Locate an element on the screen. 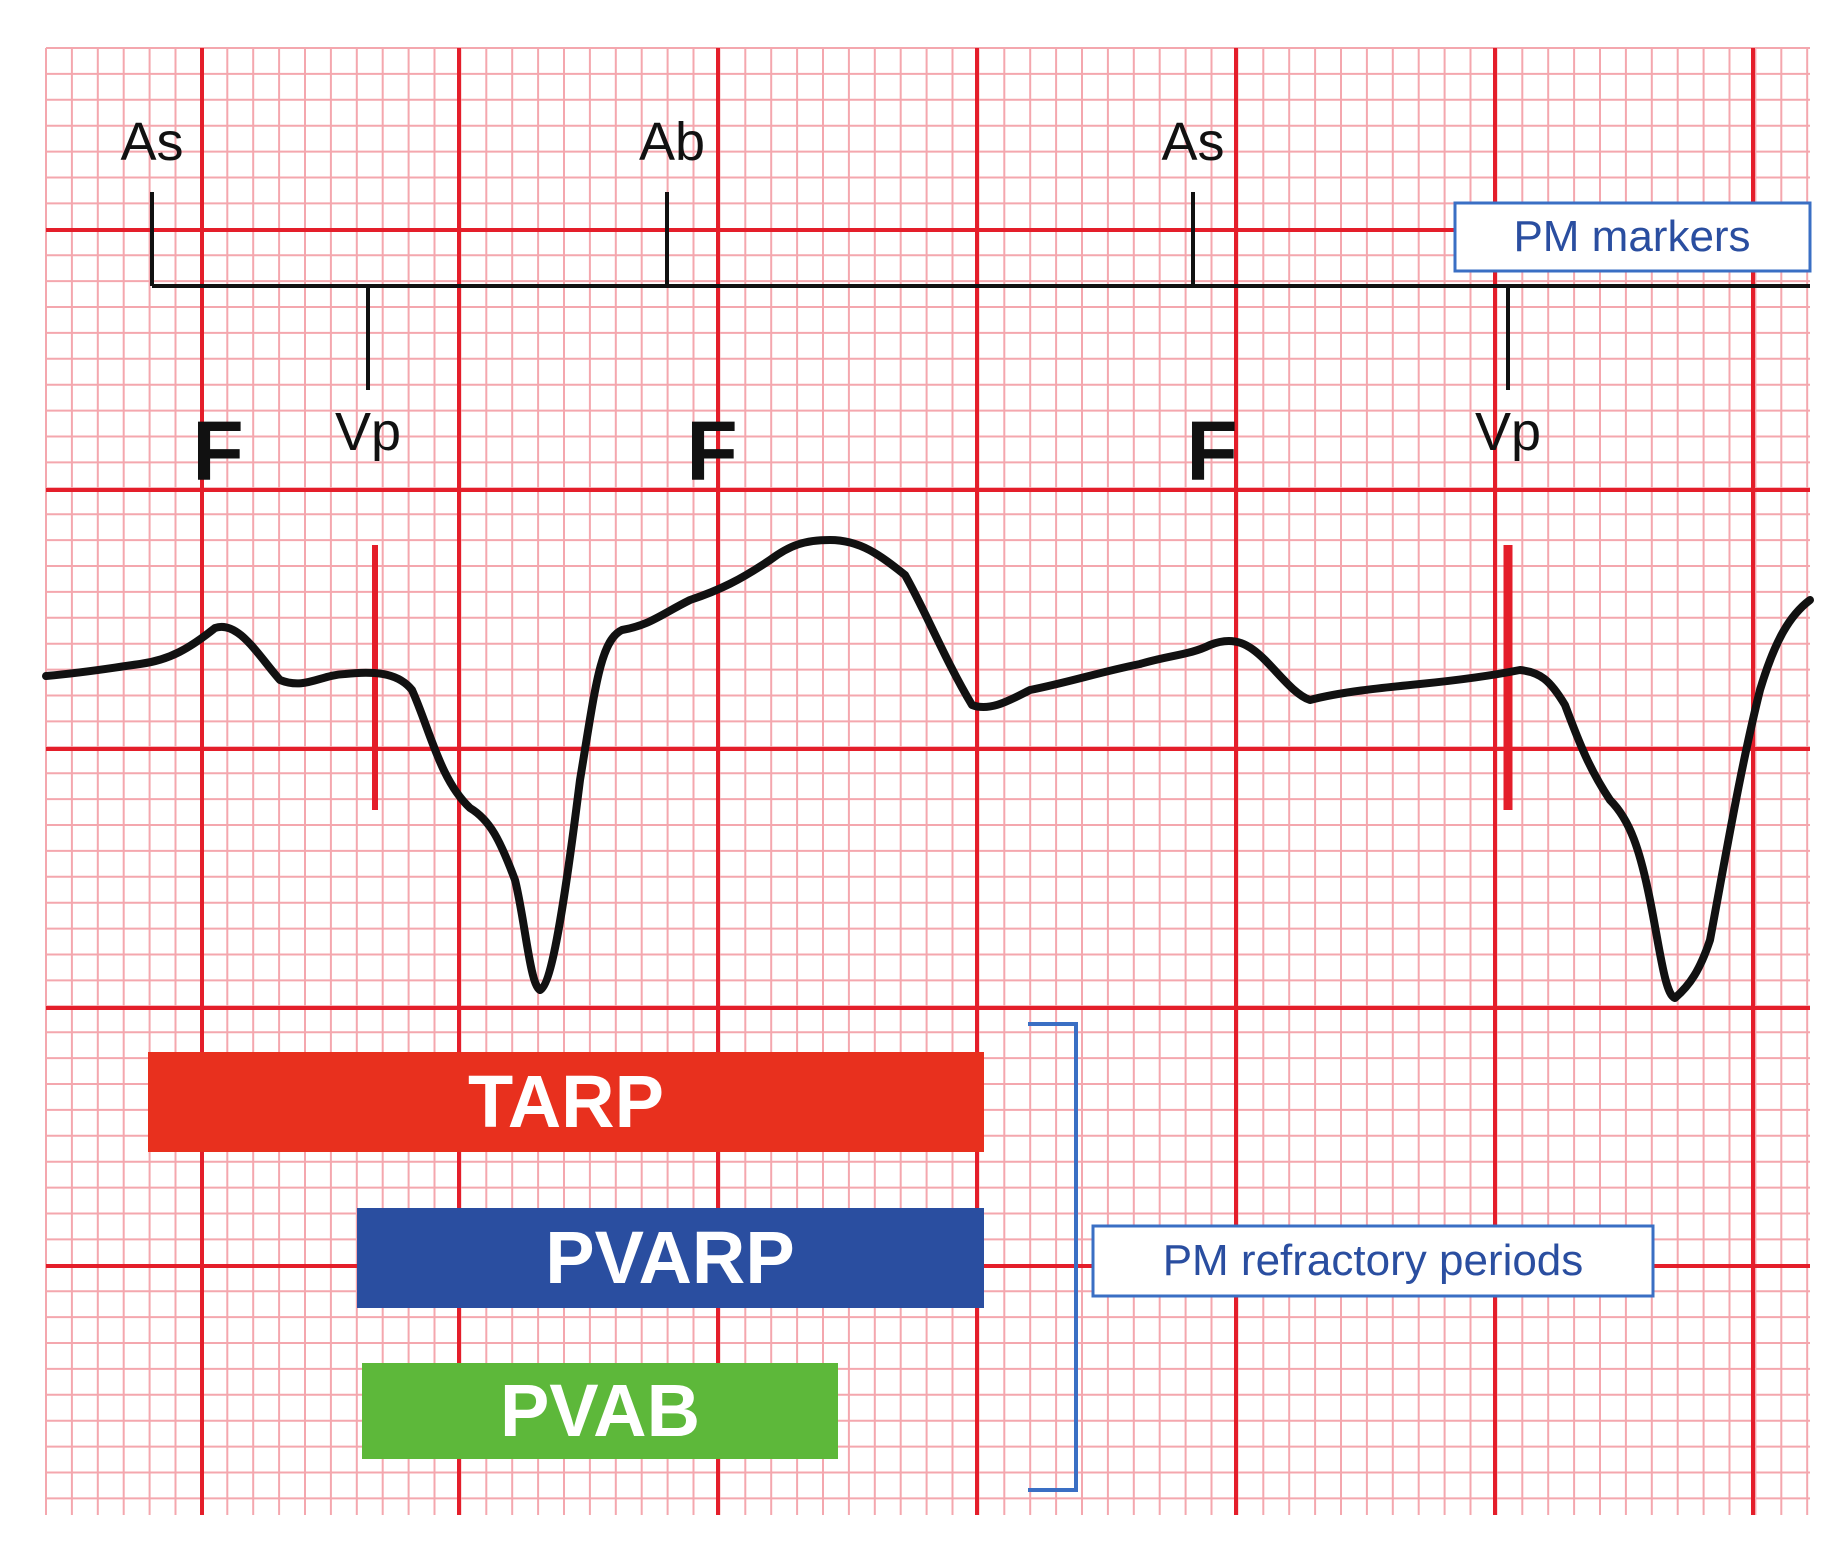  pvarp-label: PVARP is located at coordinates (669, 1257).